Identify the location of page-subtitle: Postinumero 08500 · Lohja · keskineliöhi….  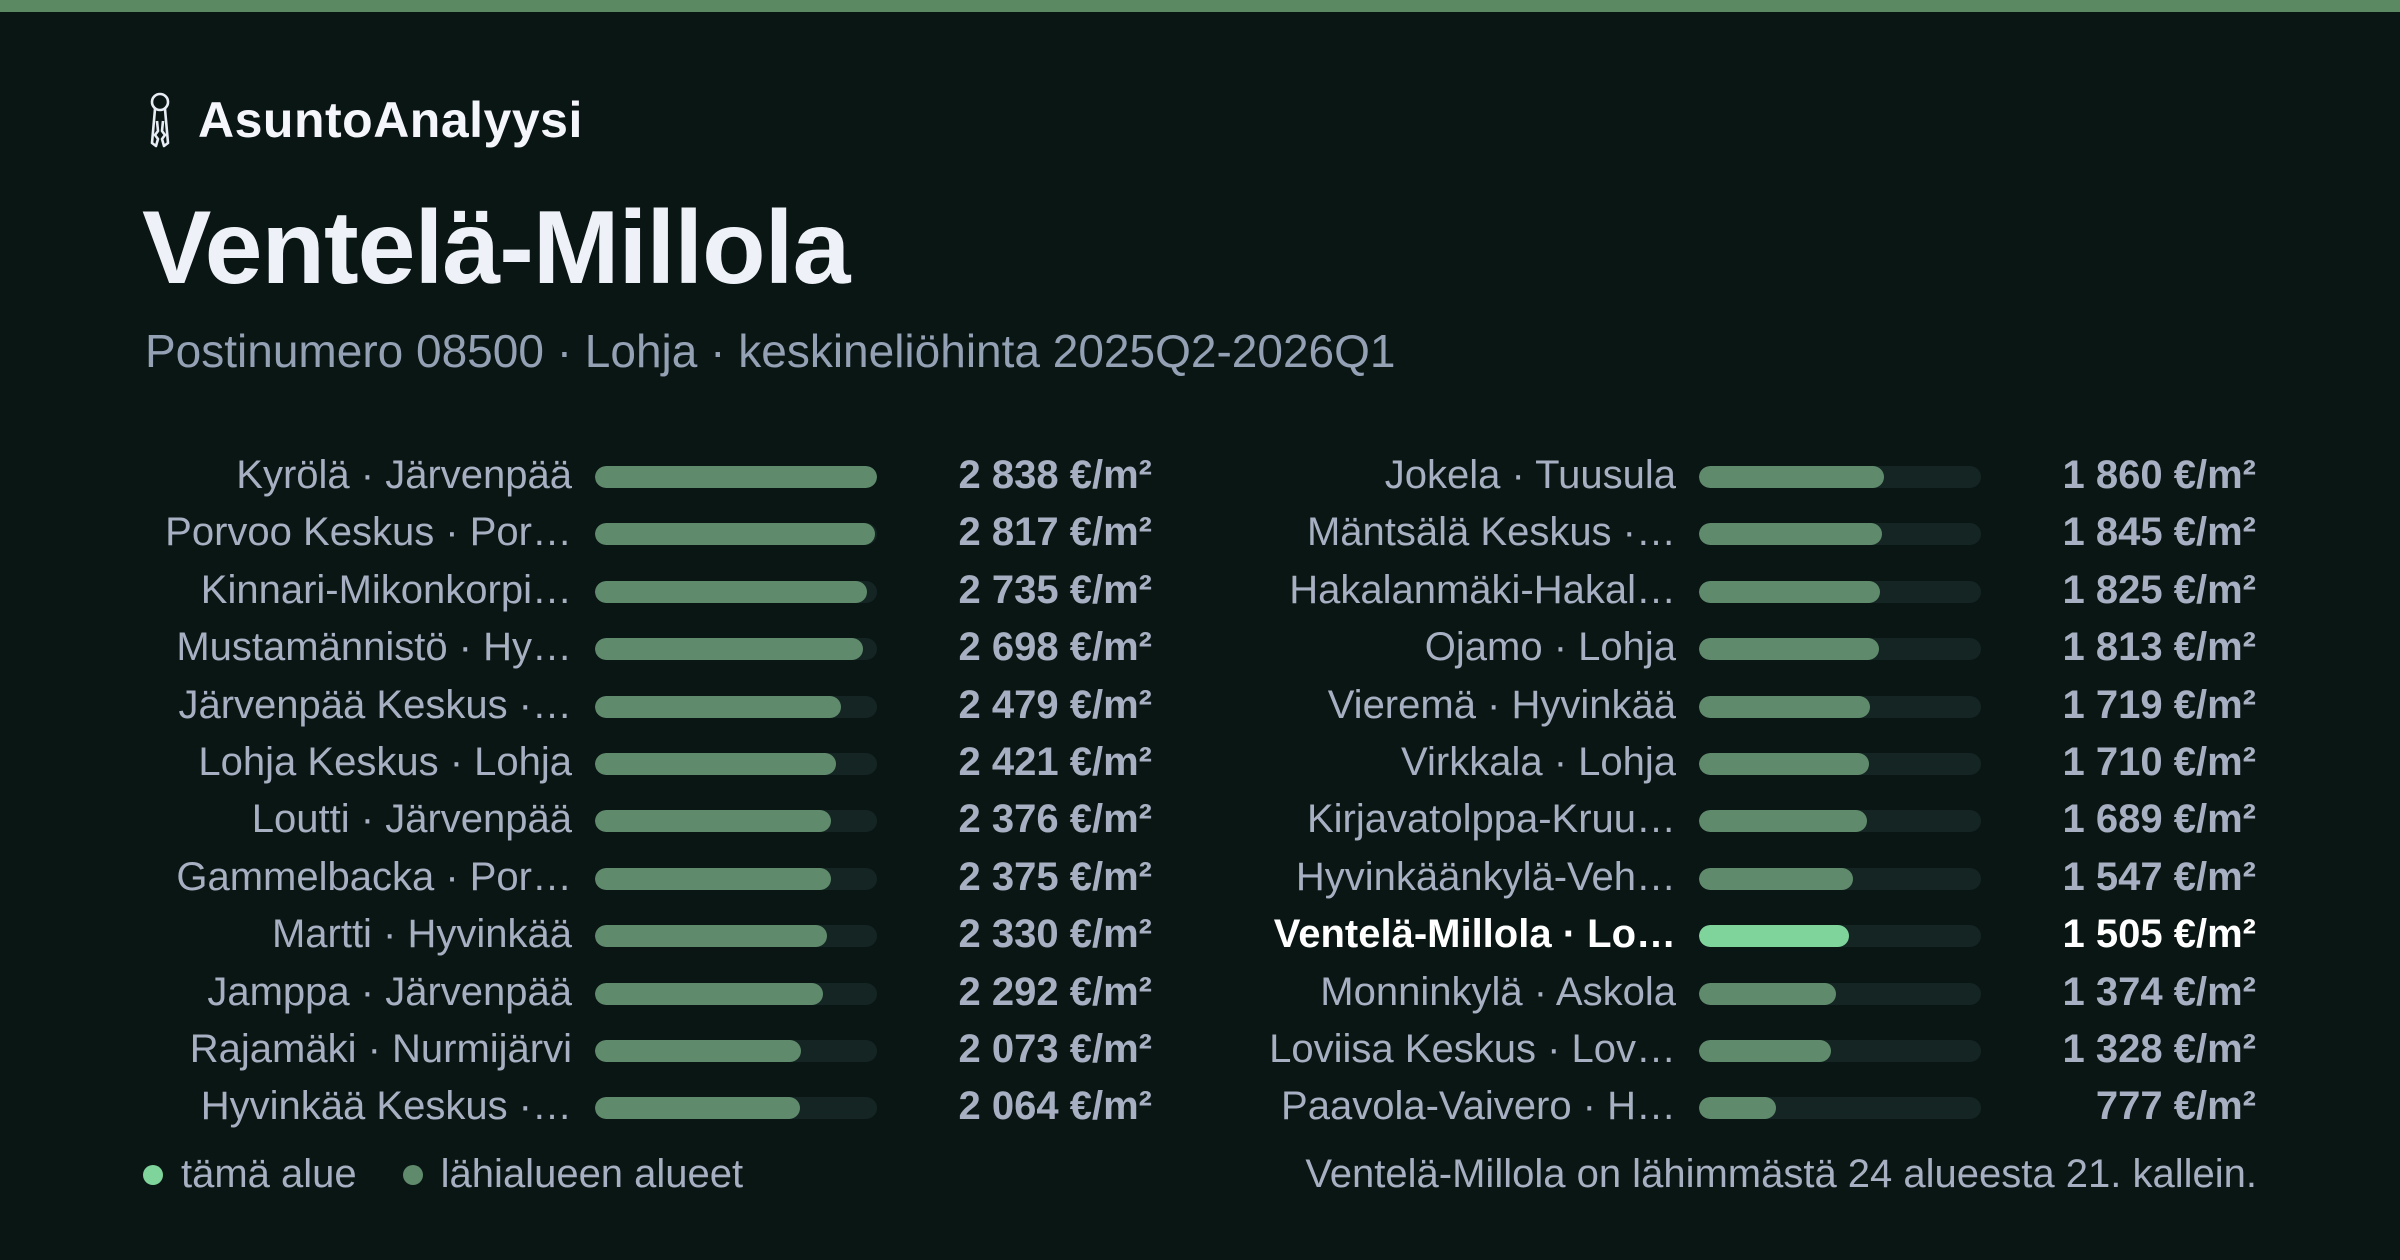
(770, 351).